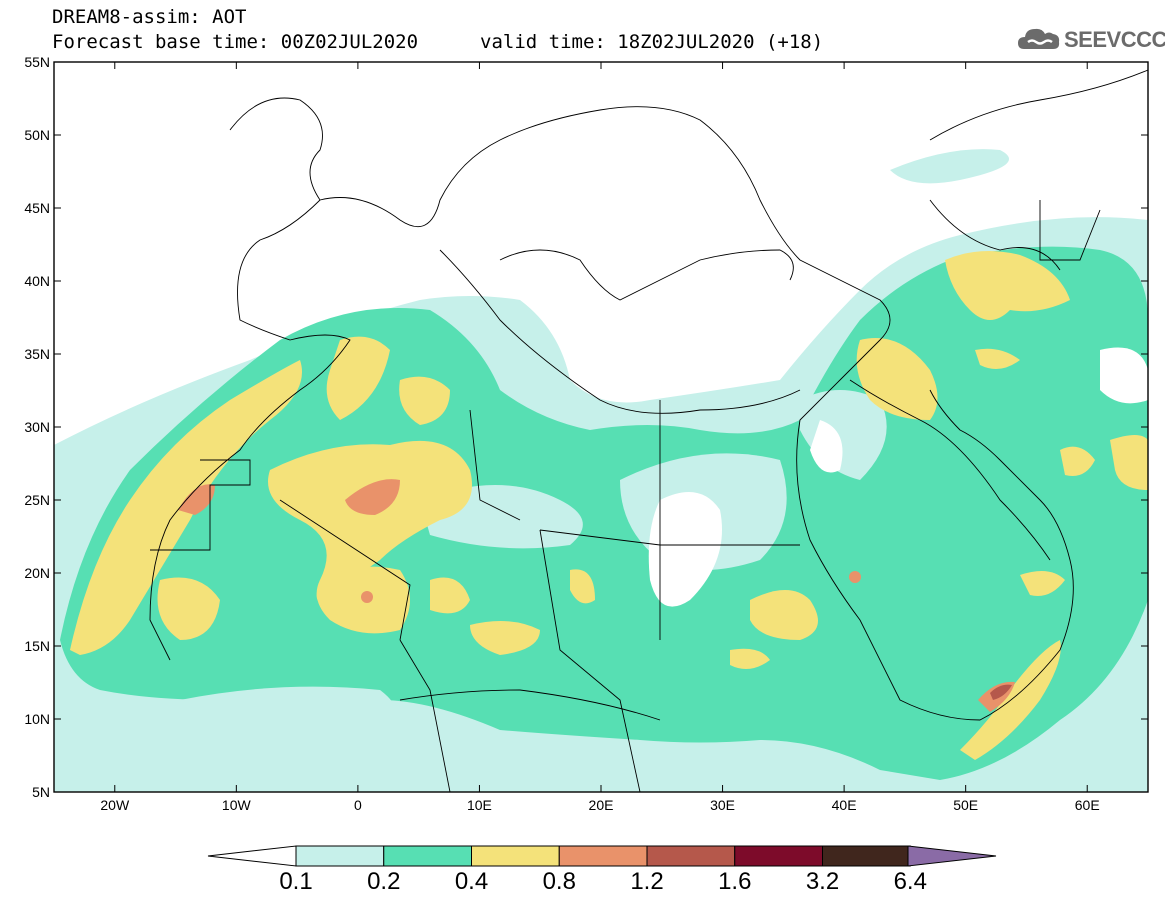 The image size is (1165, 905). Describe the element at coordinates (252, 856) in the screenshot. I see `colorbar-under-arrow` at that location.